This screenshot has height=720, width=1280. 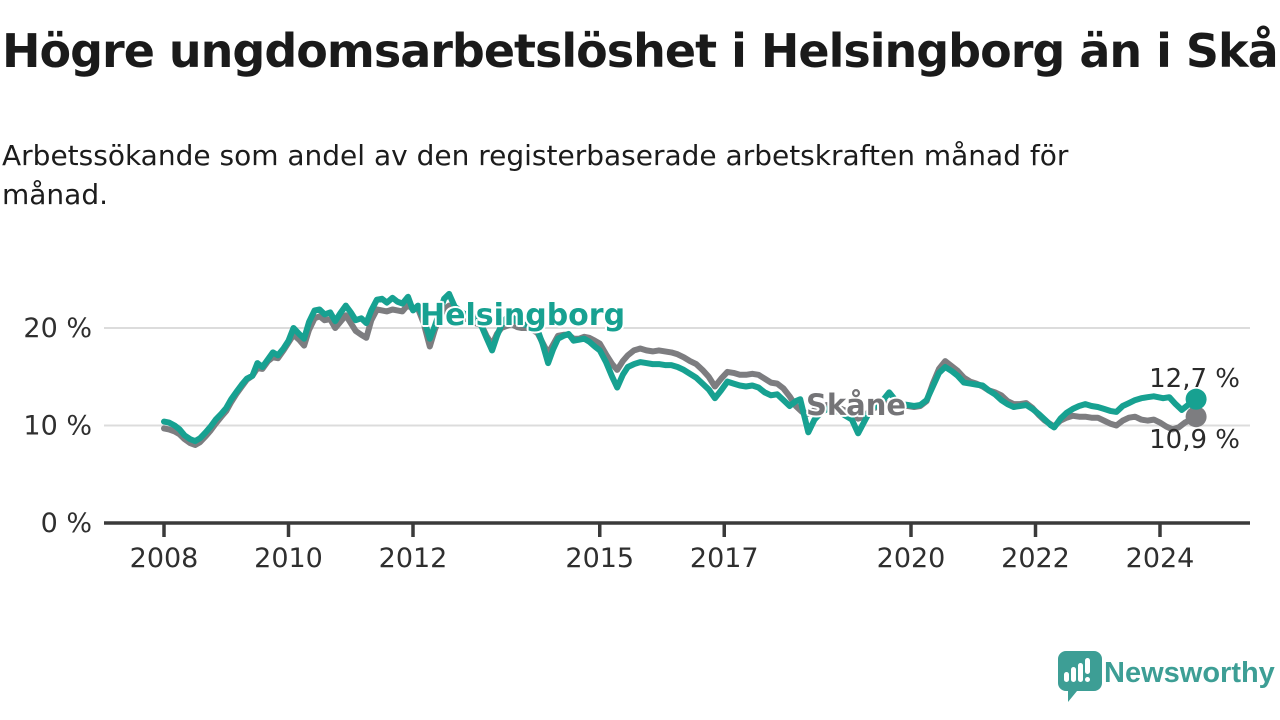 What do you see at coordinates (911, 558) in the screenshot?
I see `x-tick-label: 2020` at bounding box center [911, 558].